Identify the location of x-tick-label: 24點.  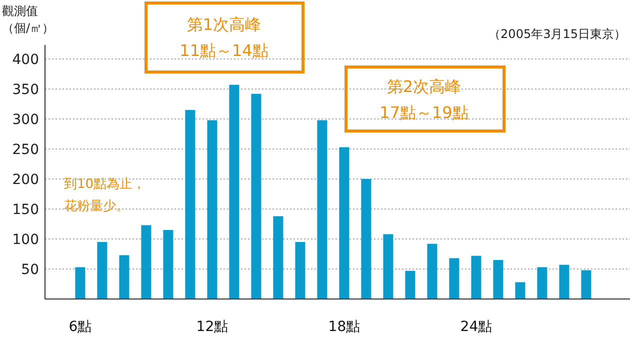
(476, 327).